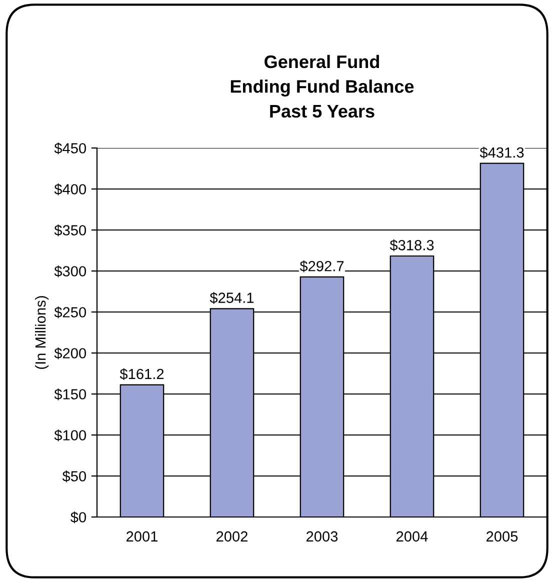  Describe the element at coordinates (70, 353) in the screenshot. I see `y-tick-label: $200` at that location.